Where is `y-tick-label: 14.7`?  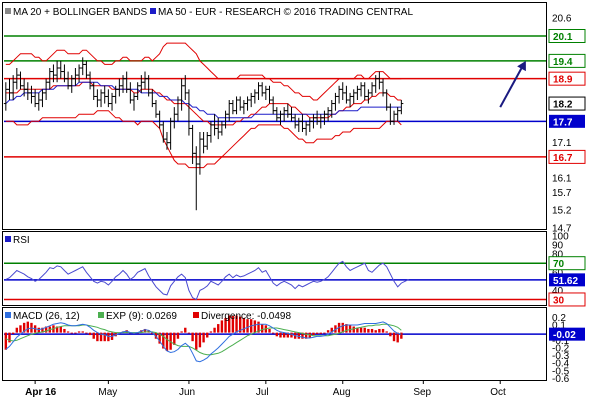 y-tick-label: 14.7 is located at coordinates (562, 229).